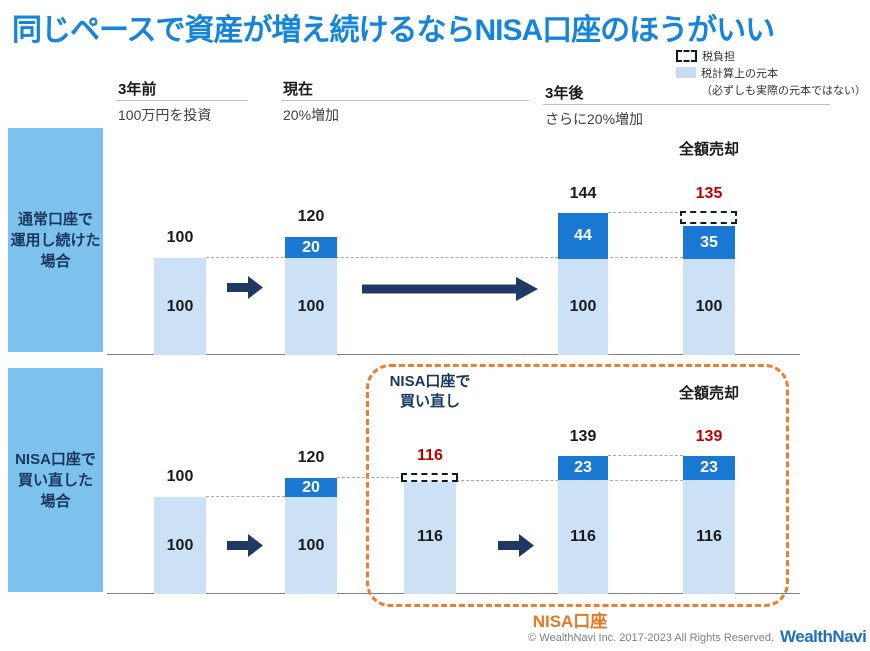 Image resolution: width=870 pixels, height=651 pixels. I want to click on bar-gain-segment: 44, so click(583, 236).